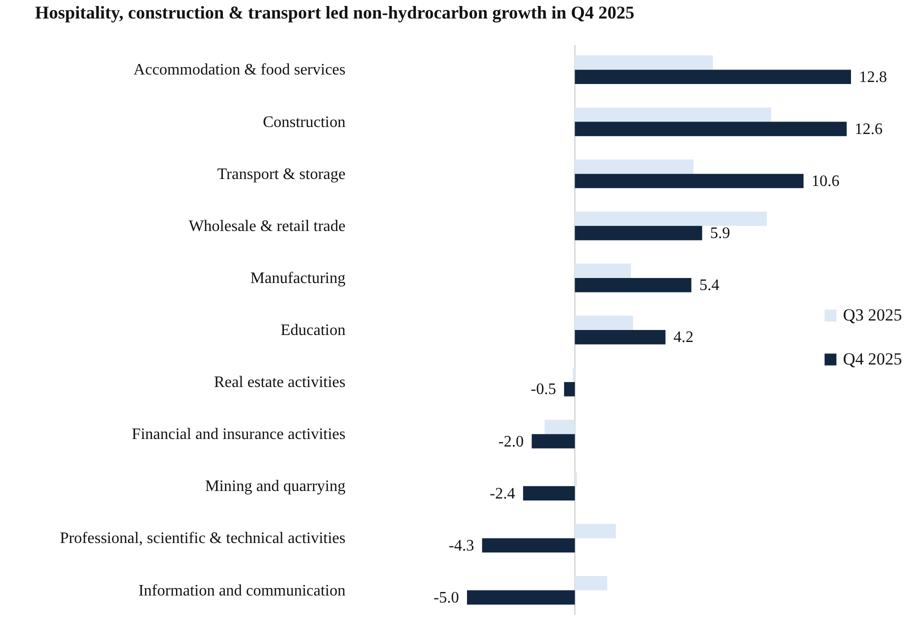 The height and width of the screenshot is (637, 906). Describe the element at coordinates (872, 359) in the screenshot. I see `legend-label: Q4 2025` at that location.